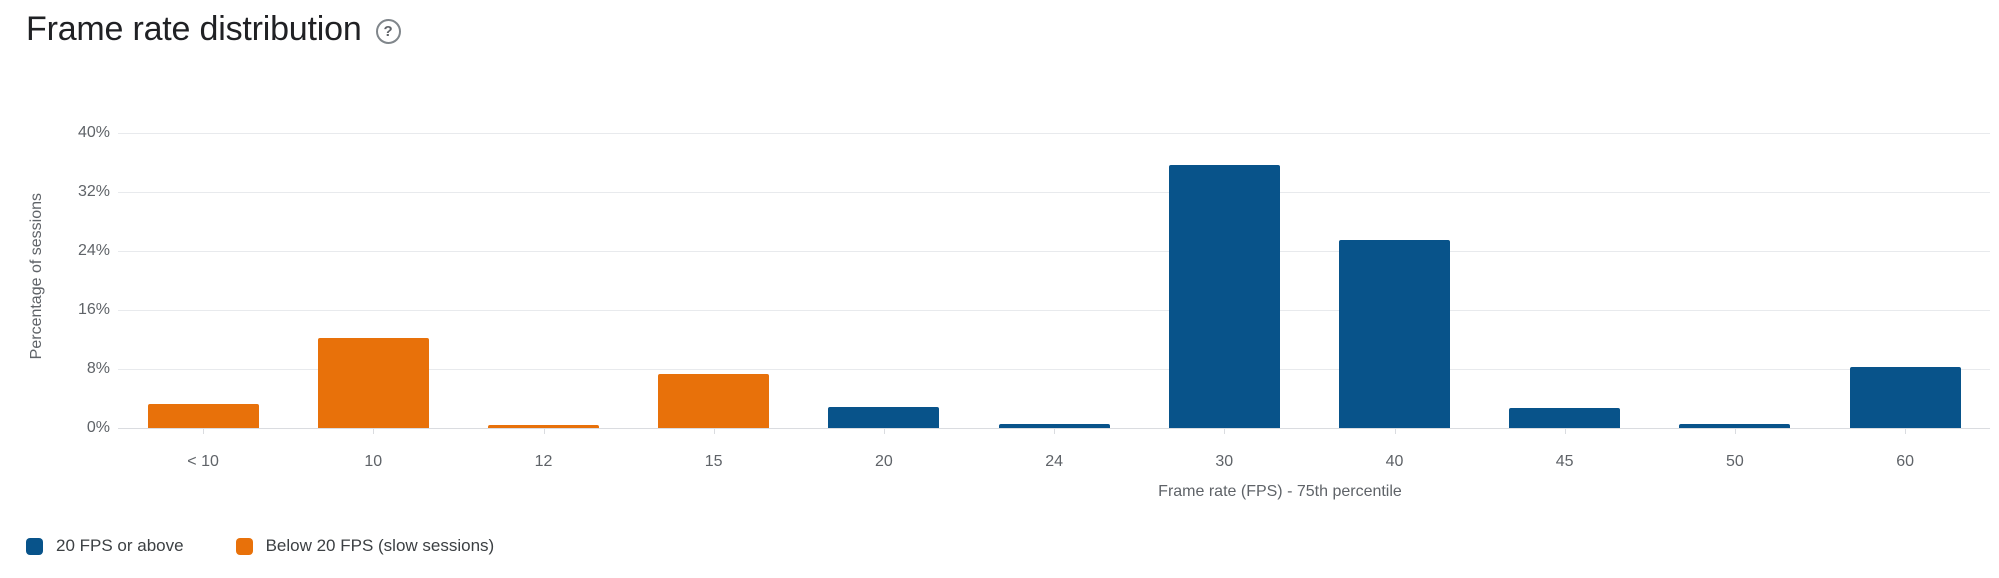  What do you see at coordinates (713, 461) in the screenshot?
I see `x-tick-label: 15` at bounding box center [713, 461].